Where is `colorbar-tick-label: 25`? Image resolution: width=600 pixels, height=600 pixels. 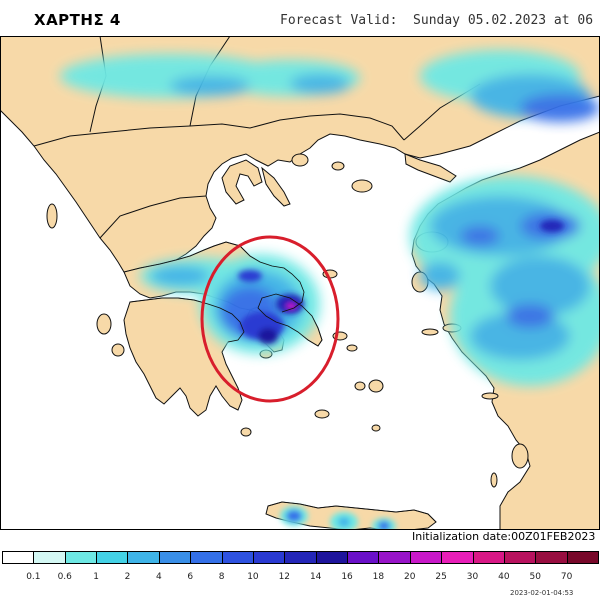 colorbar-tick-label: 25 is located at coordinates (441, 577).